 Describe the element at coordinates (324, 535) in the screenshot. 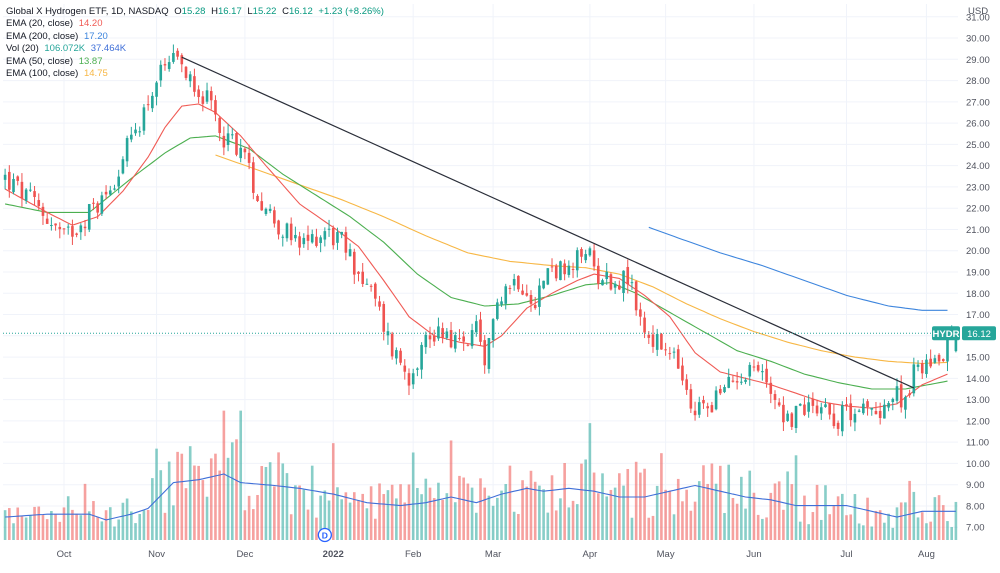

I see `dividend-marker` at that location.